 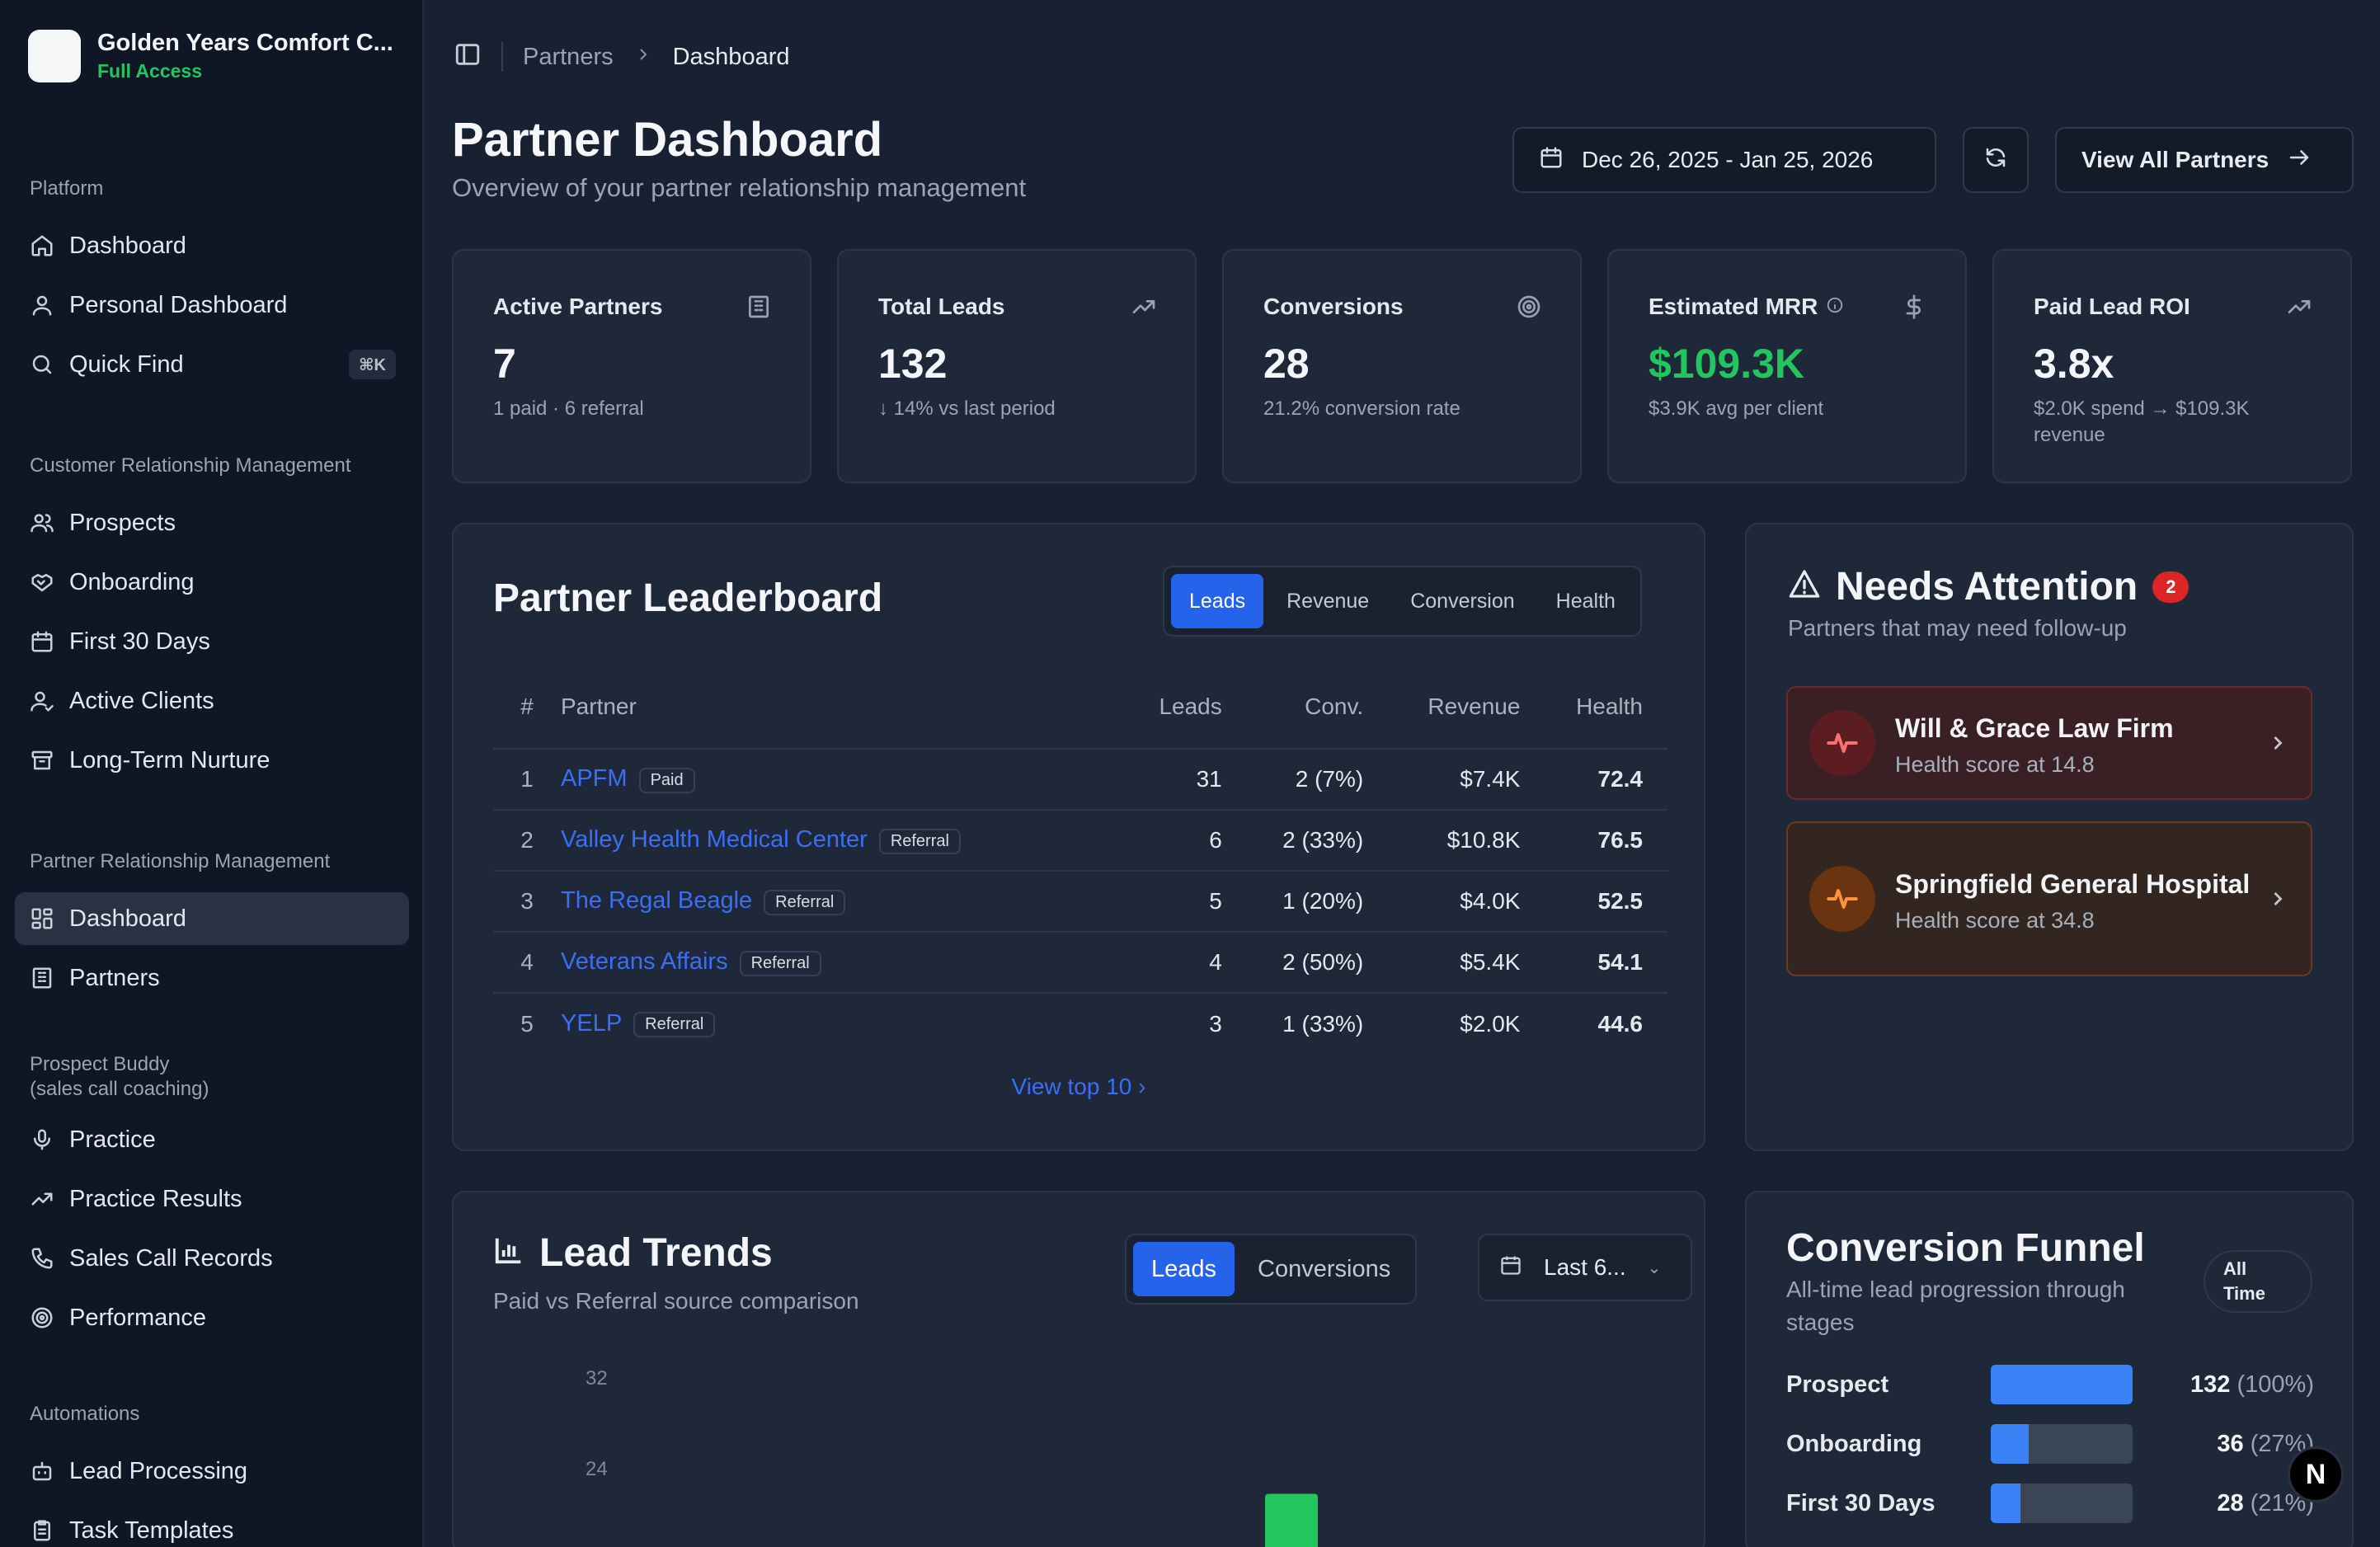 What do you see at coordinates (114, 977) in the screenshot?
I see `sidebar-item-label: Partners` at bounding box center [114, 977].